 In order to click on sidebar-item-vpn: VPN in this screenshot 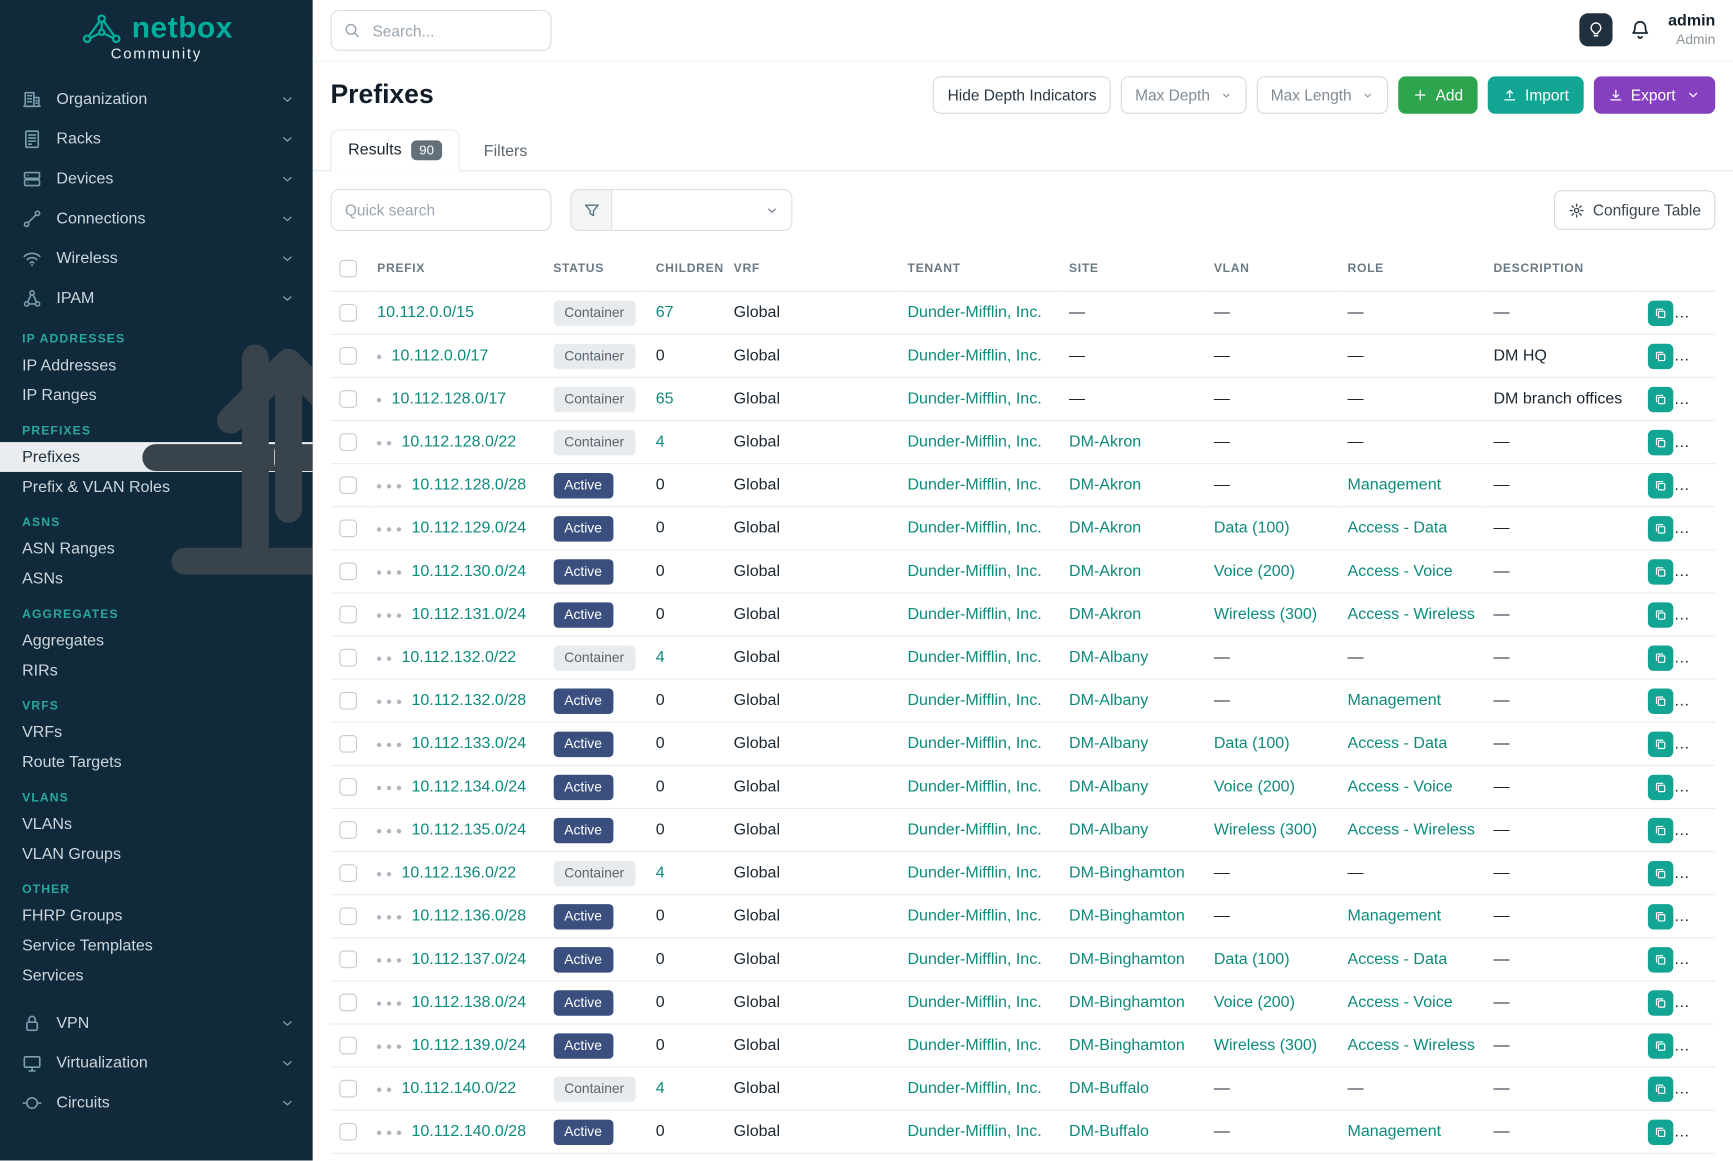, I will do `click(156, 1024)`.